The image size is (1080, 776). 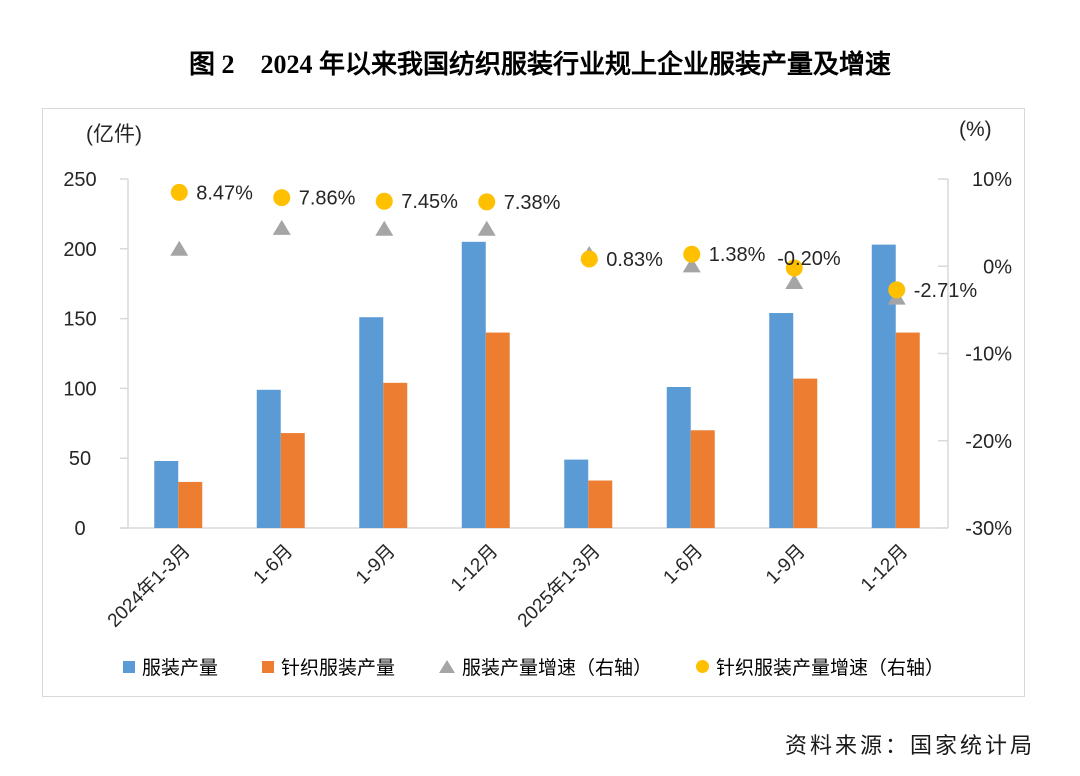 What do you see at coordinates (149, 586) in the screenshot?
I see `x-axis-category-label: 2024年1-3月` at bounding box center [149, 586].